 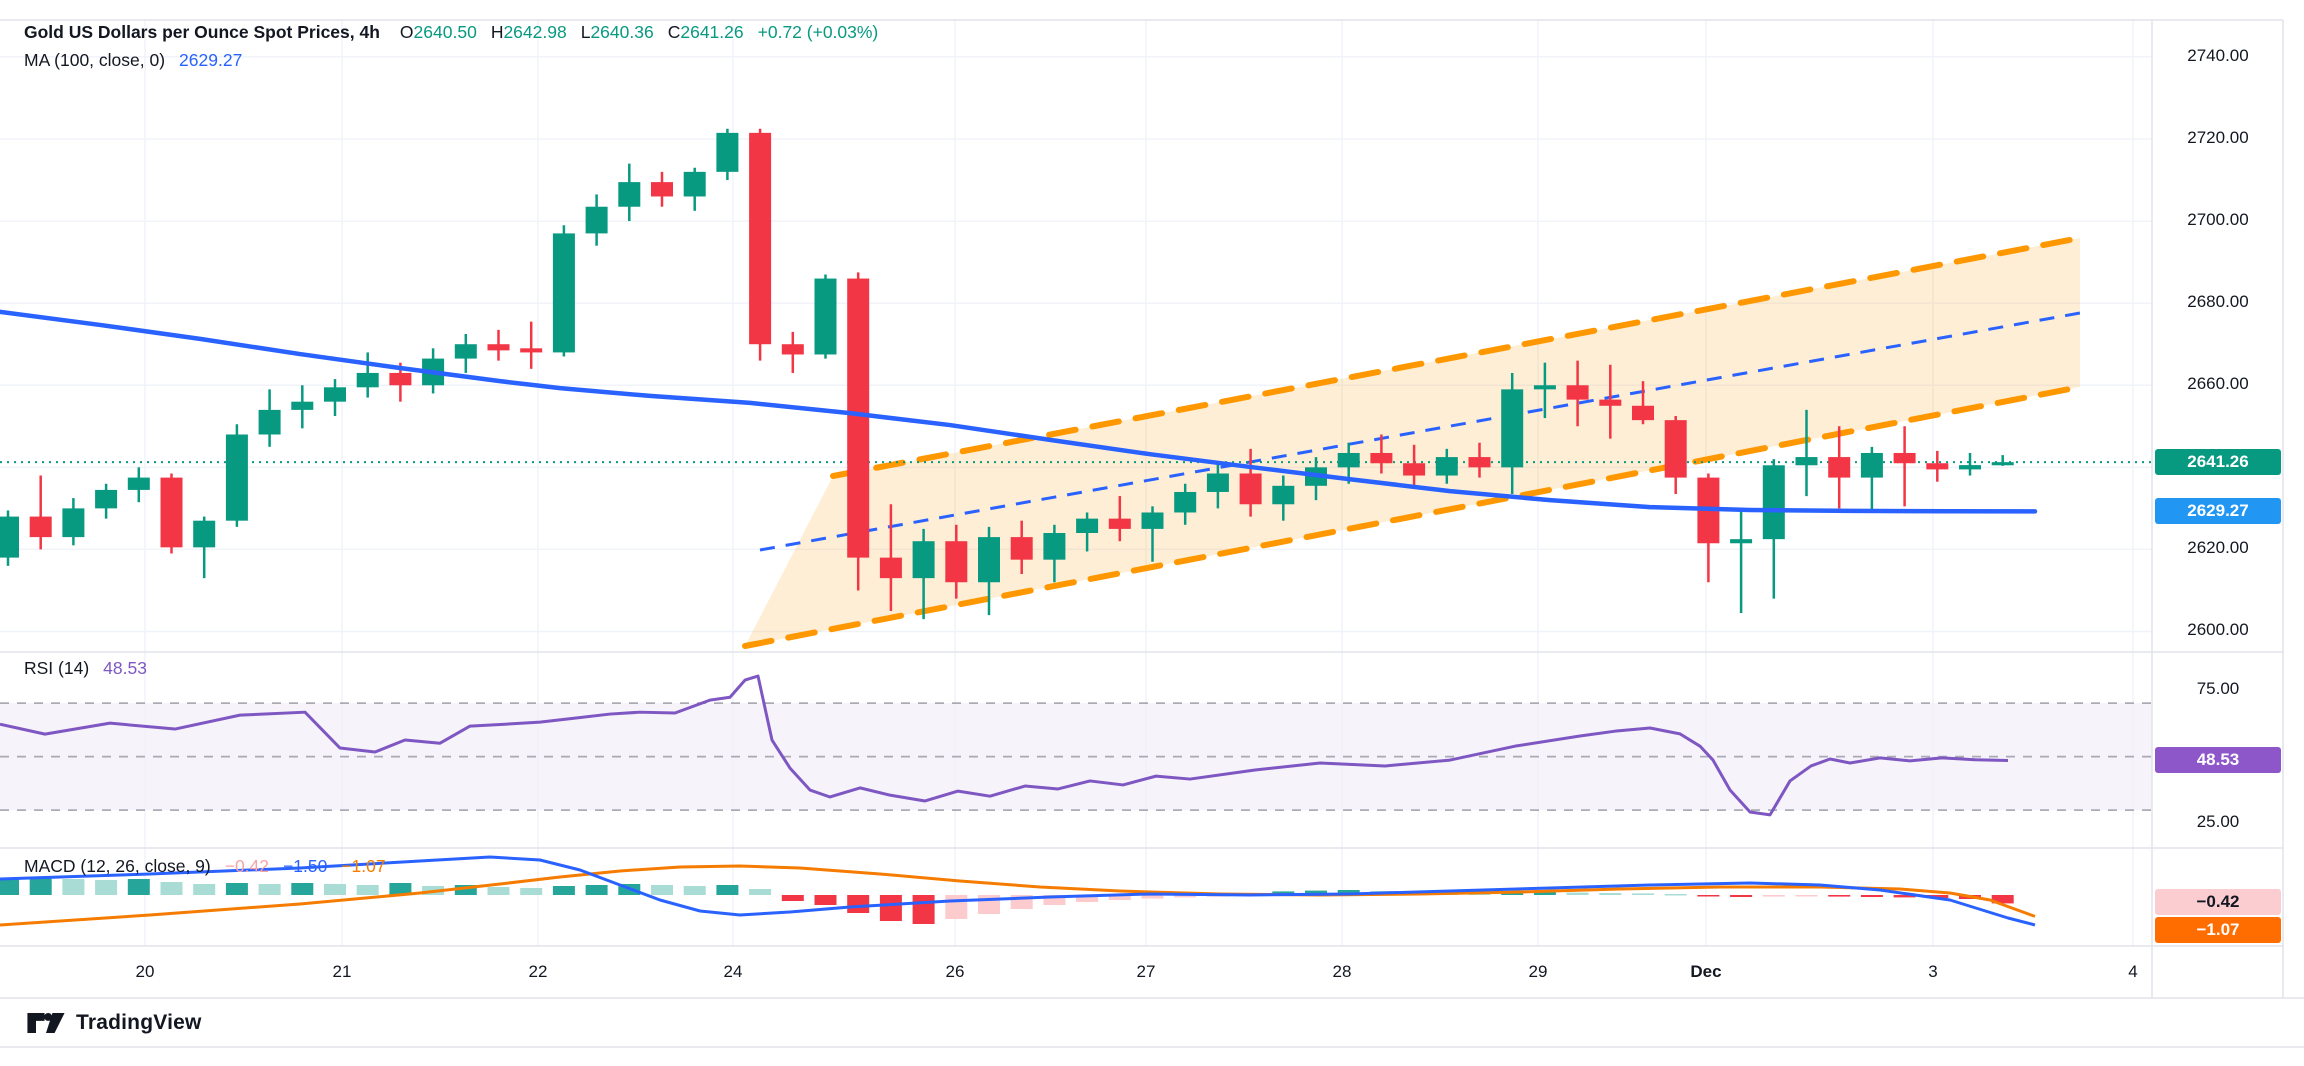 I want to click on ma-price-badge: 2629.27, so click(x=2218, y=511).